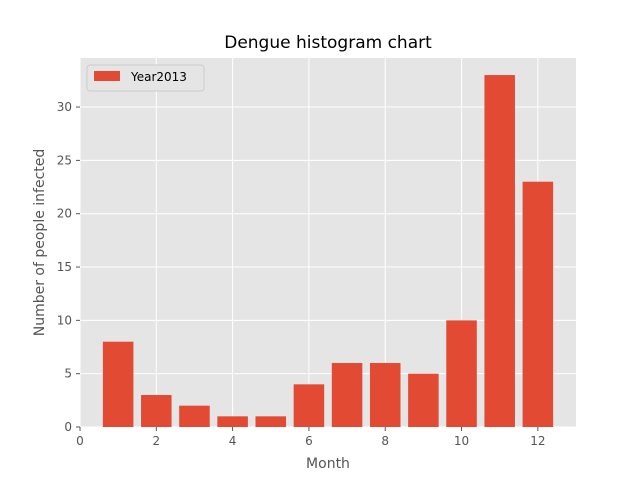 Image resolution: width=640 pixels, height=479 pixels. What do you see at coordinates (461, 441) in the screenshot?
I see `x-tick-label: 10` at bounding box center [461, 441].